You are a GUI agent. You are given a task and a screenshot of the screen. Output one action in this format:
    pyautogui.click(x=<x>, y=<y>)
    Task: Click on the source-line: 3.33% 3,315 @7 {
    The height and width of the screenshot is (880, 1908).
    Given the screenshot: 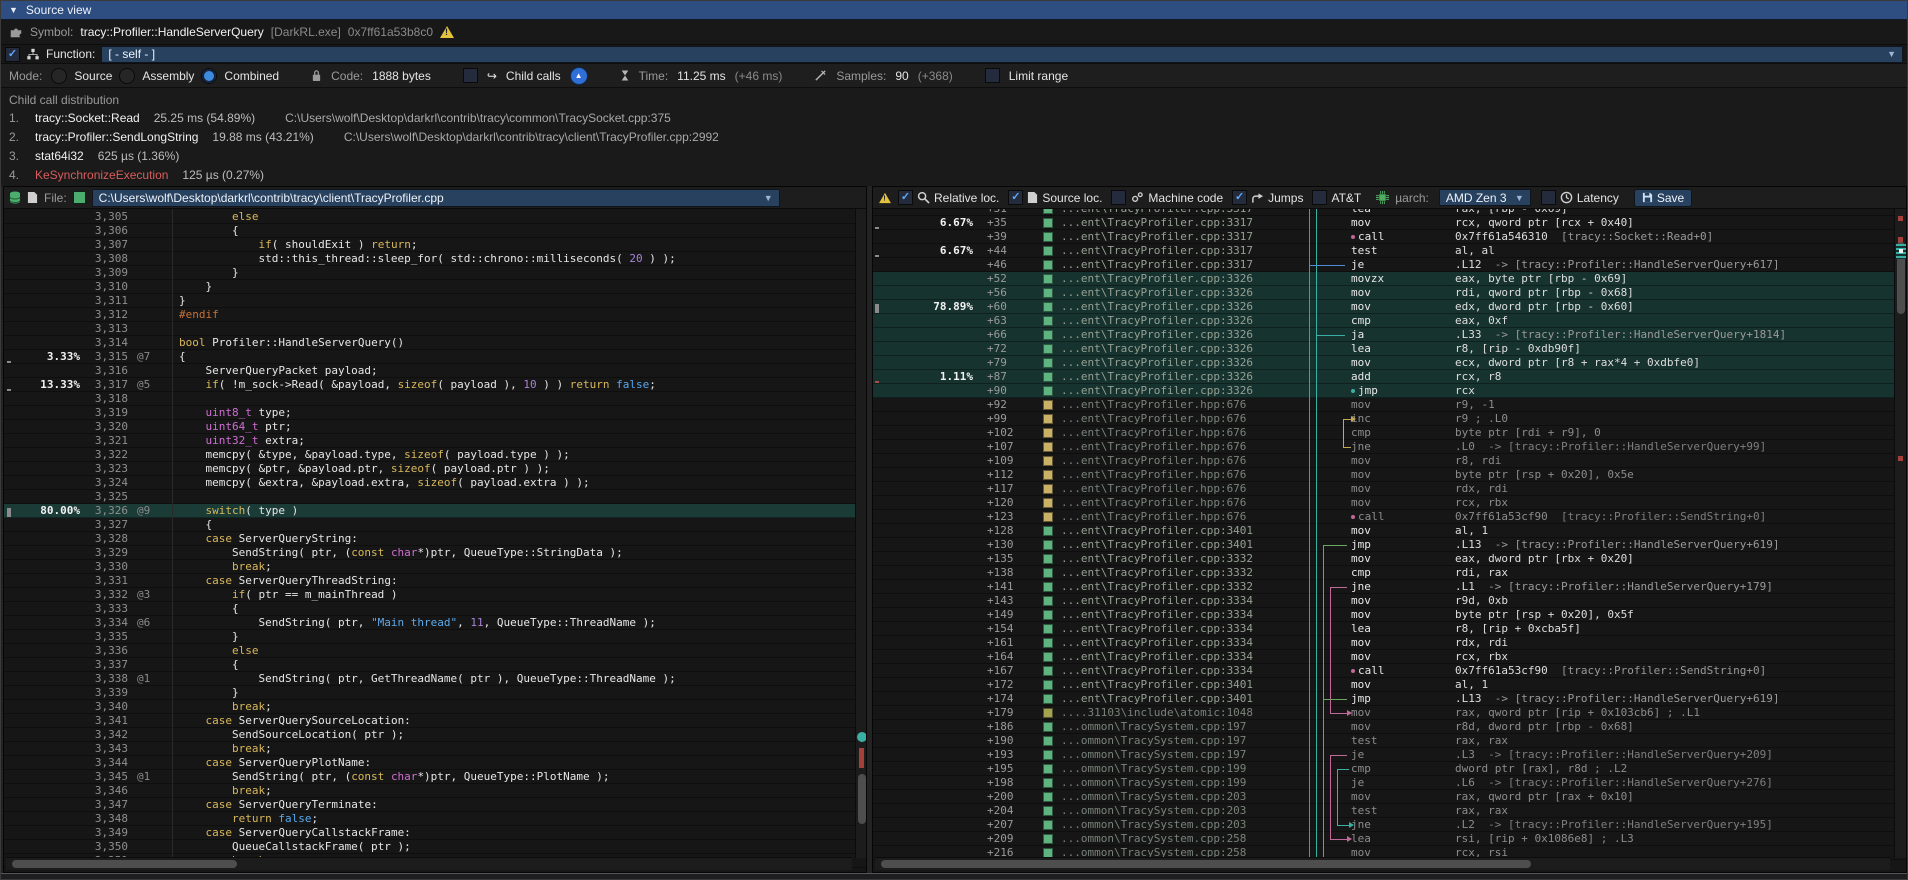 What is the action you would take?
    pyautogui.click(x=435, y=357)
    